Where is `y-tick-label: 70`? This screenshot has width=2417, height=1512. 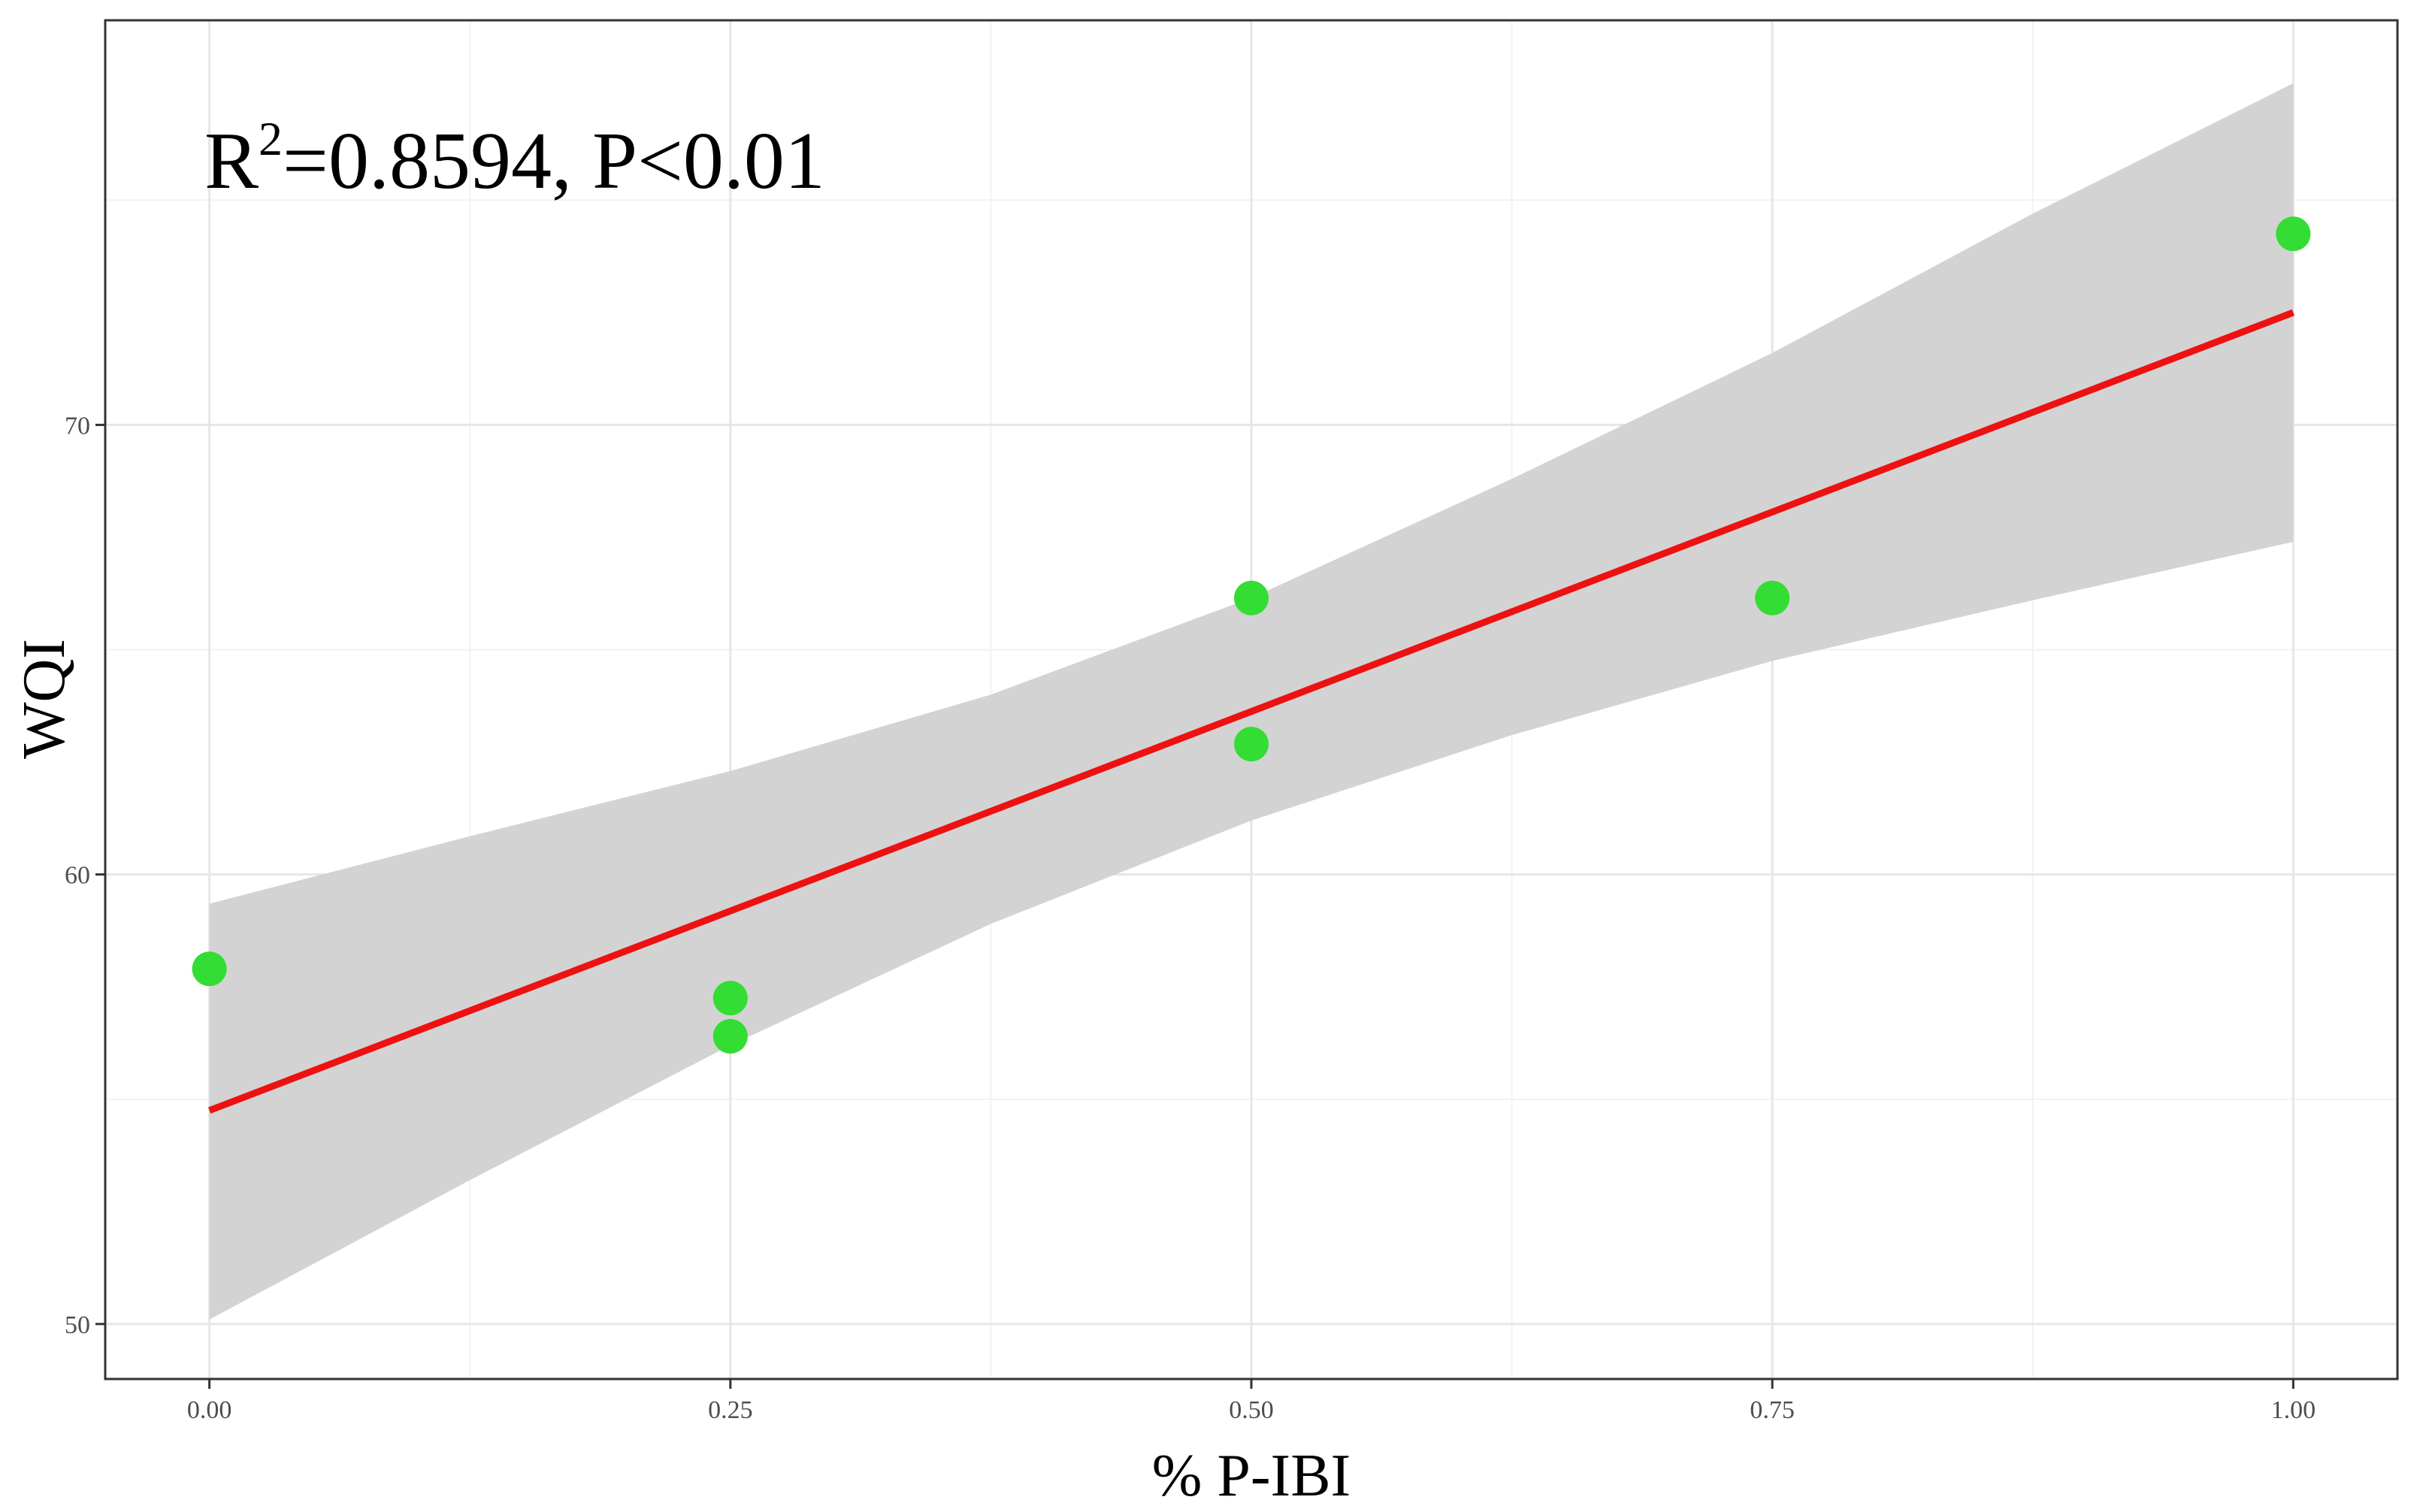
y-tick-label: 70 is located at coordinates (77, 426).